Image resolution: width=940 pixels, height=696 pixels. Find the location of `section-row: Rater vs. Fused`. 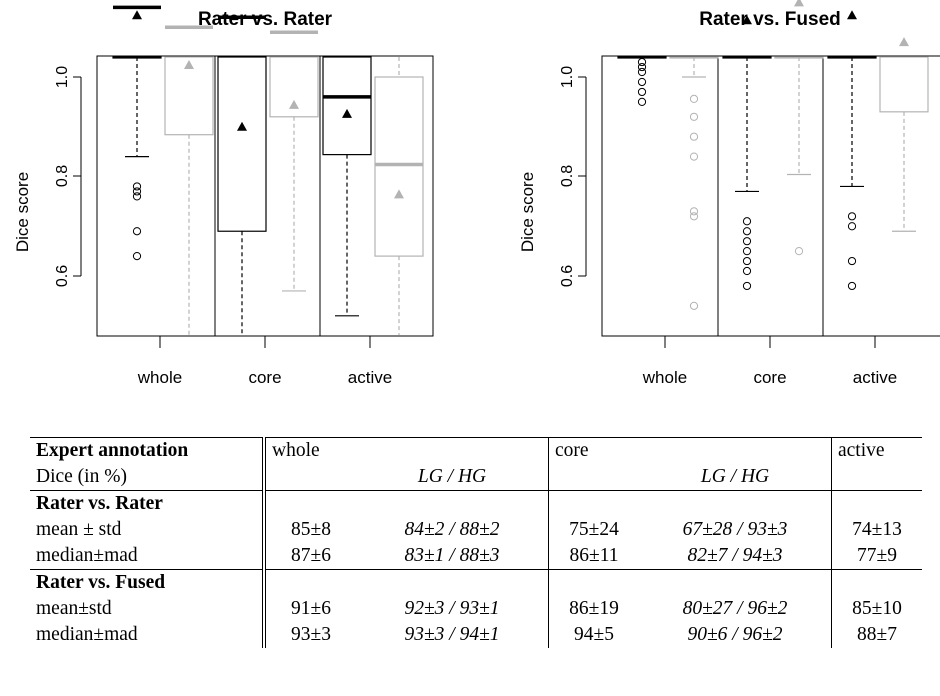

section-row: Rater vs. Fused is located at coordinates (476, 582).